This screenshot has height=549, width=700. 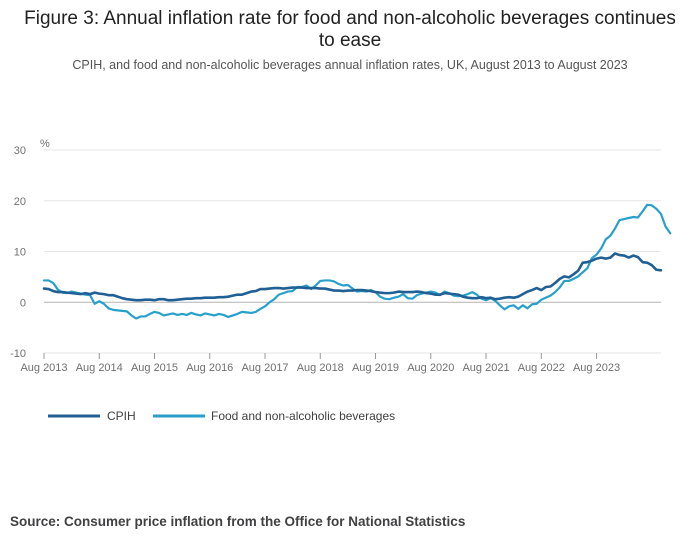 I want to click on x-tick-label: Aug 2022, so click(x=541, y=368).